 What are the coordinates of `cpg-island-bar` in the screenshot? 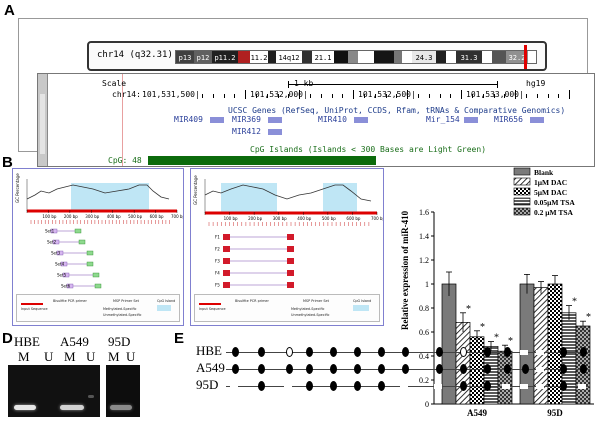 It's located at (262, 160).